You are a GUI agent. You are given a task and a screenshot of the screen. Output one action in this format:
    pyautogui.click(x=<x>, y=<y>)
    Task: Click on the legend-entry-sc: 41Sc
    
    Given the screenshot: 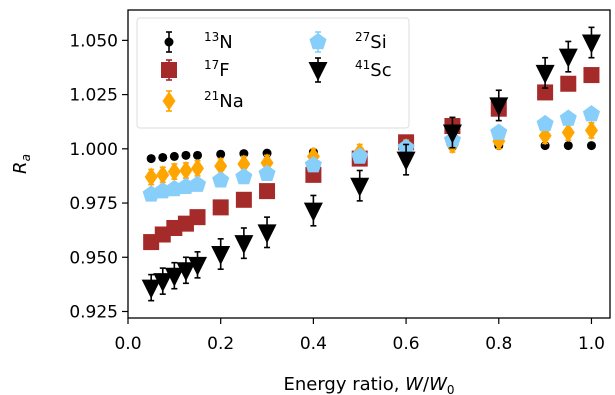 What is the action you would take?
    pyautogui.click(x=350, y=70)
    